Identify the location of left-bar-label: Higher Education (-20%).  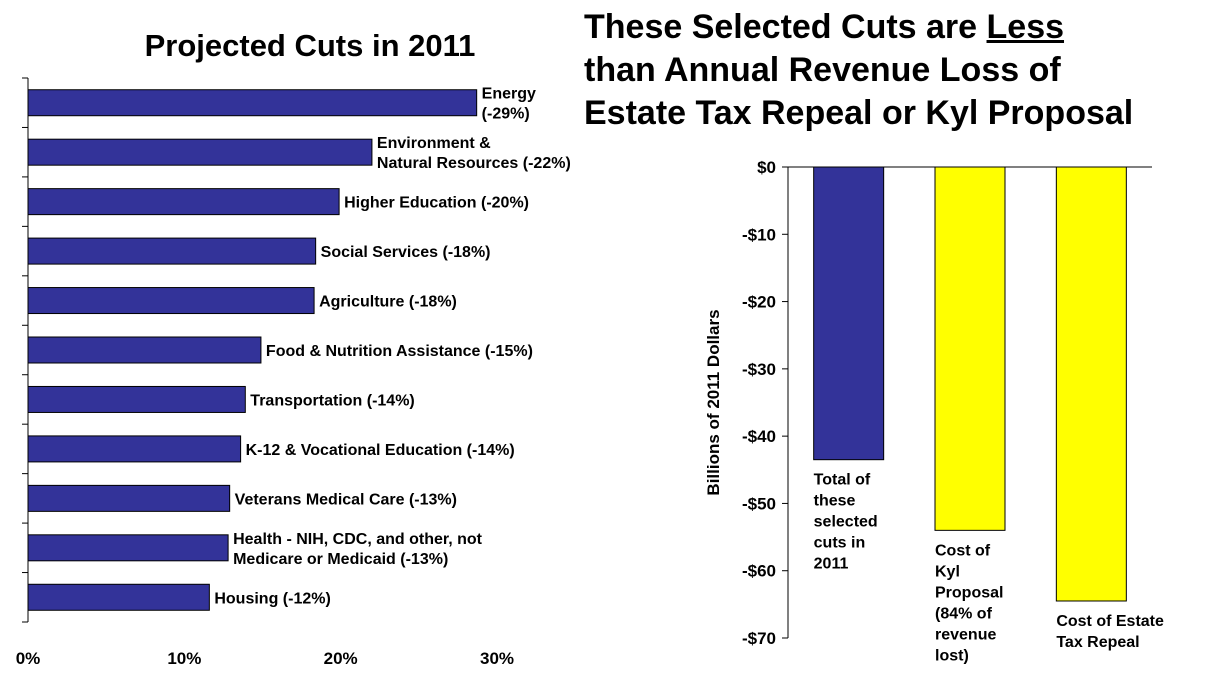
(436, 203).